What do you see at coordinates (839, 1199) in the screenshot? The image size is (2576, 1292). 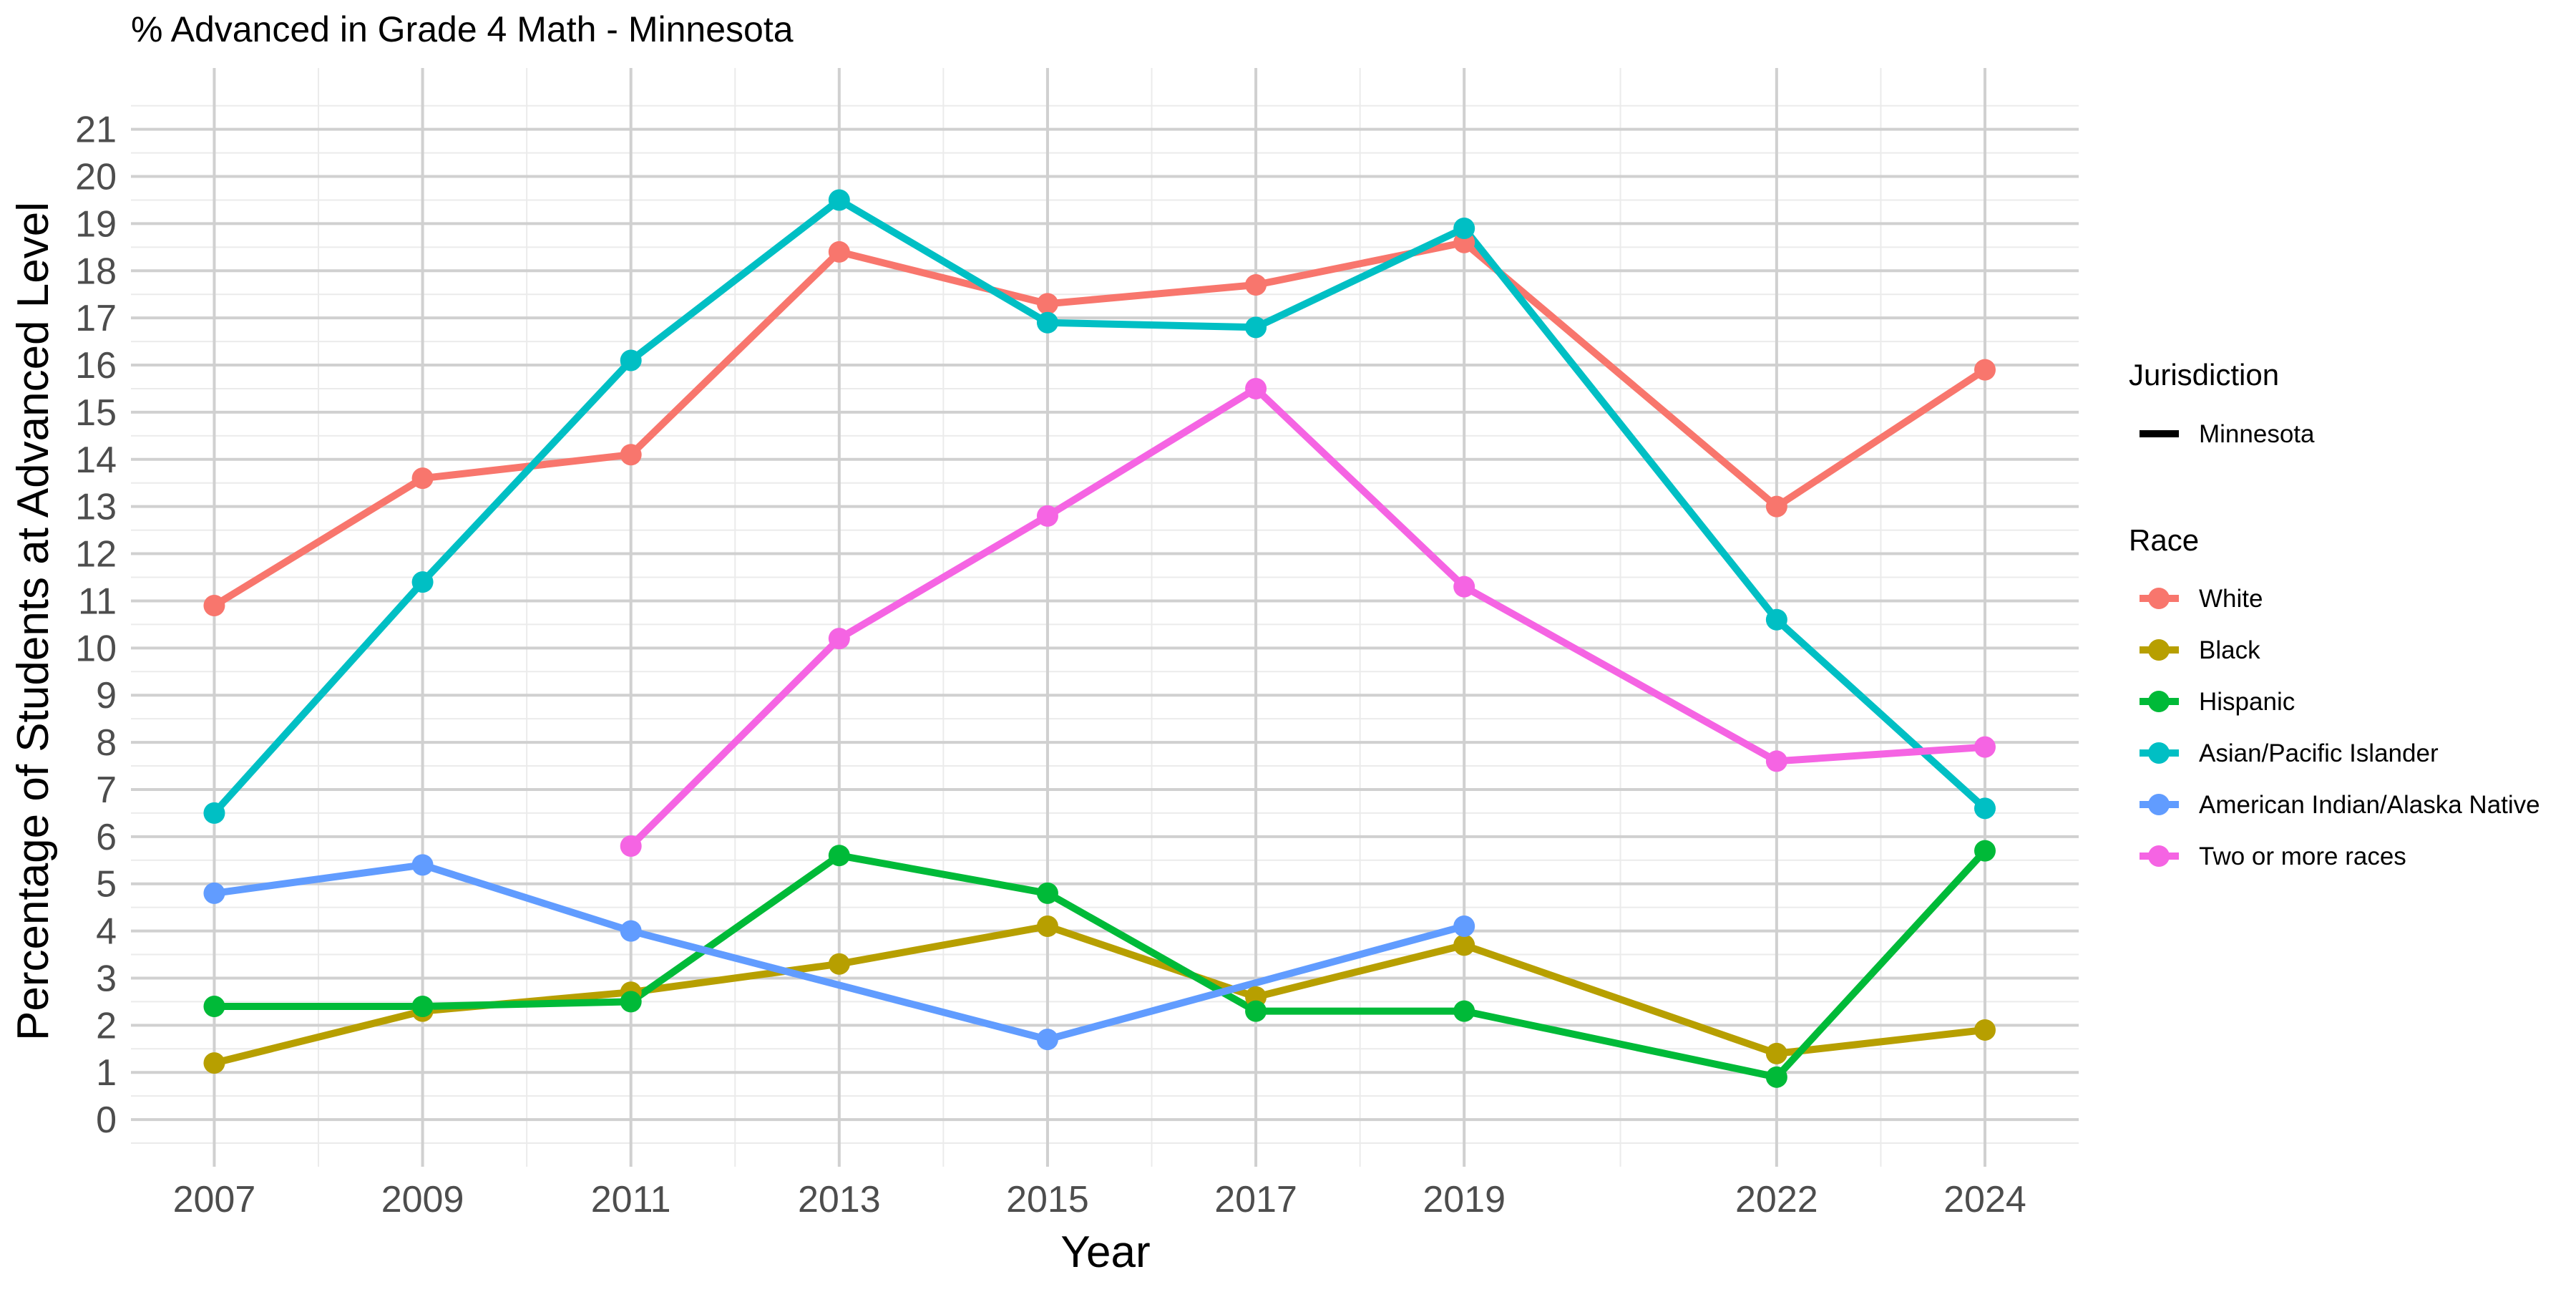 I see `x-tick-label: 2013` at bounding box center [839, 1199].